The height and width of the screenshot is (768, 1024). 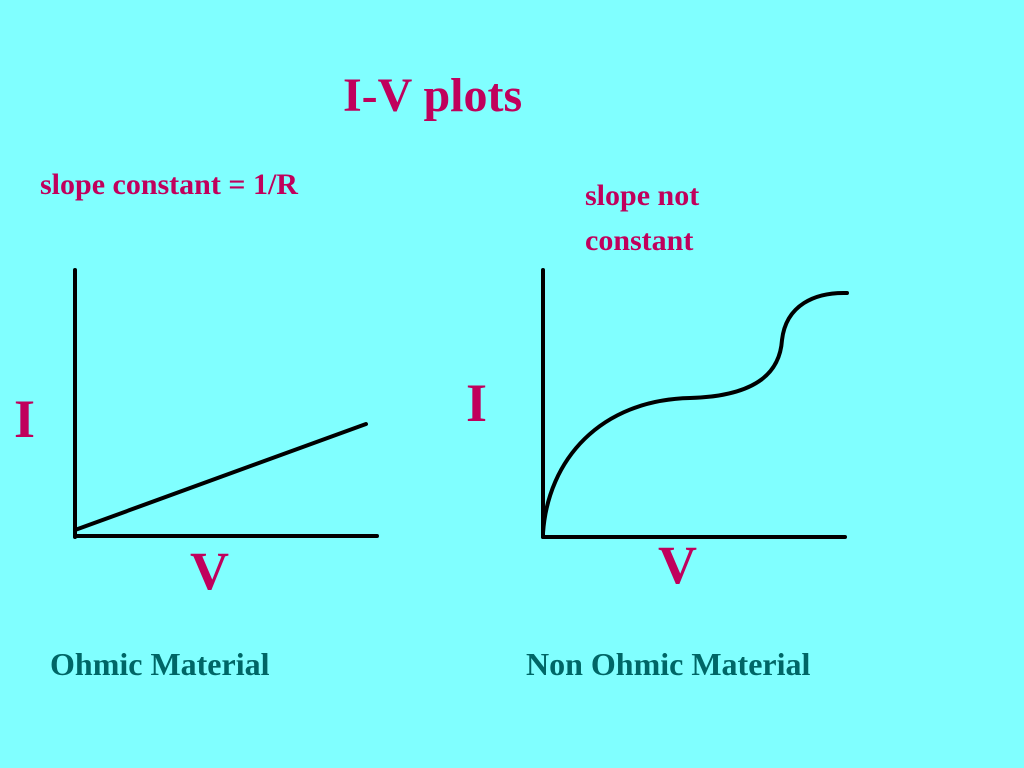 I want to click on non-ohmic-curve, so click(x=695, y=412).